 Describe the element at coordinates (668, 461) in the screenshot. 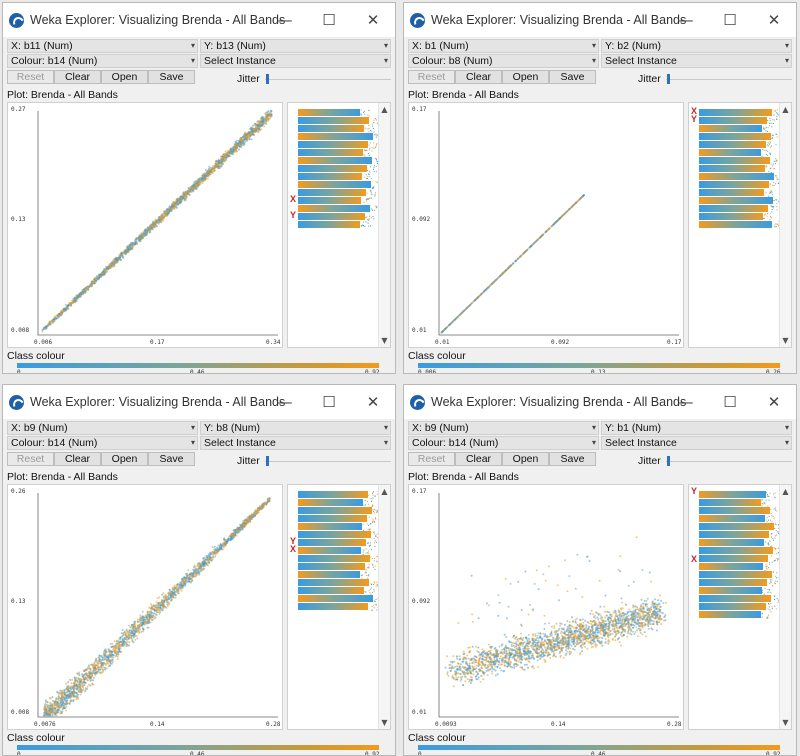

I see `jitter-slider-thumb` at that location.